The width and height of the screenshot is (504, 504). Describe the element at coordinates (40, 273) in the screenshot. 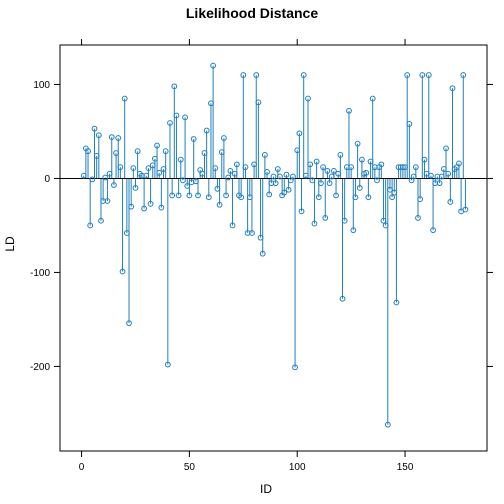

I see `y-tick-label: -100` at that location.